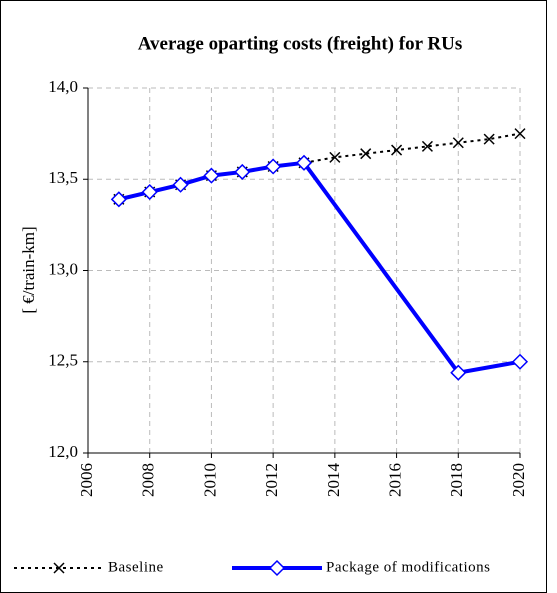 The height and width of the screenshot is (593, 557). What do you see at coordinates (456, 480) in the screenshot?
I see `x-tick-label: 2018` at bounding box center [456, 480].